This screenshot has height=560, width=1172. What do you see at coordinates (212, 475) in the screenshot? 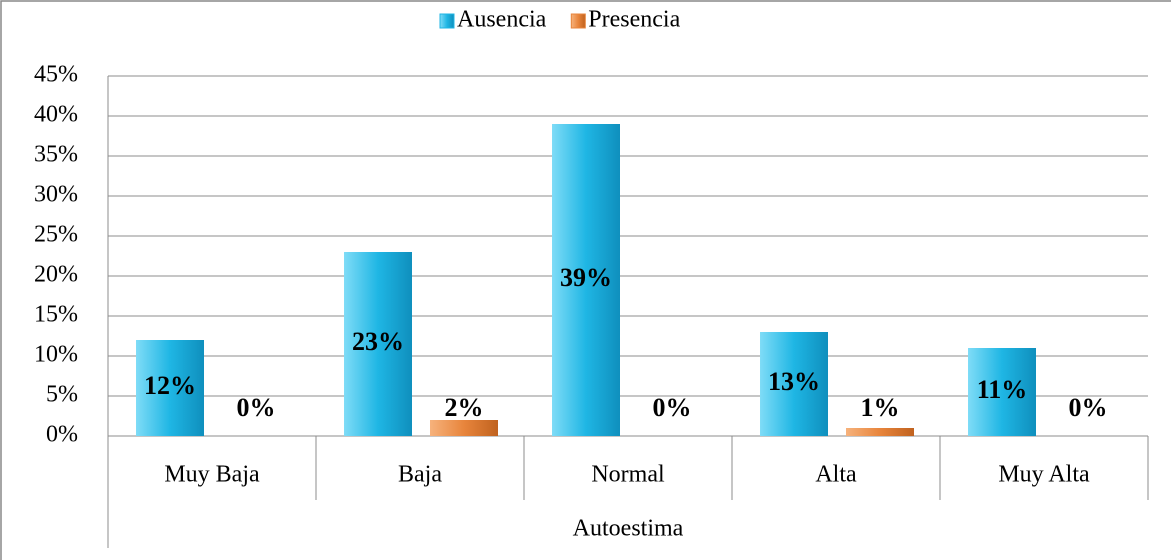
I see `x-tick-label: Muy Baja` at bounding box center [212, 475].